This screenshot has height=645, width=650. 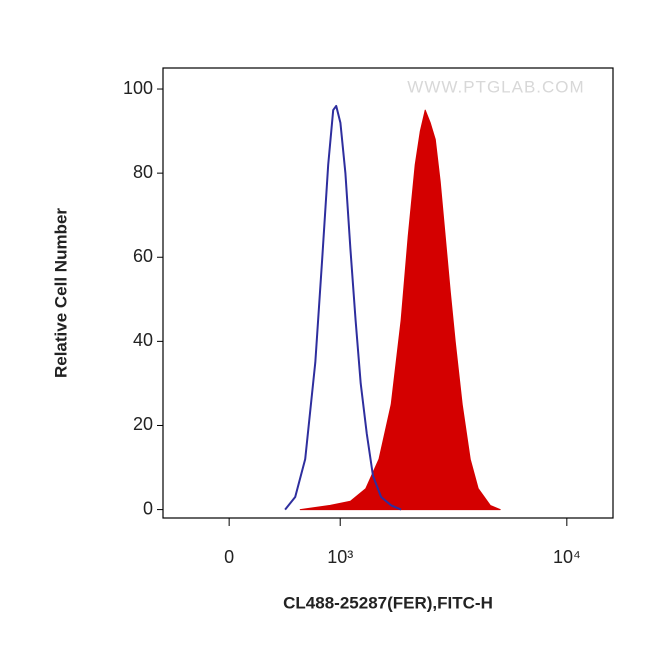 What do you see at coordinates (567, 557) in the screenshot?
I see `x-tick-label: 10⁴` at bounding box center [567, 557].